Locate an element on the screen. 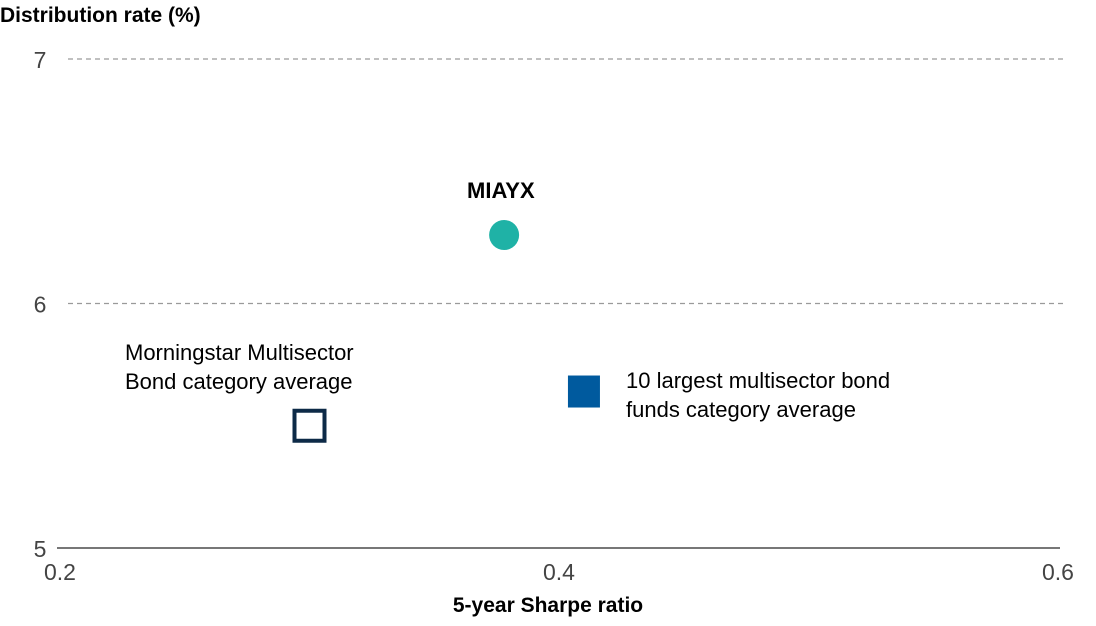 The width and height of the screenshot is (1096, 626). point-label-line: Morningstar Multisector is located at coordinates (239, 352).